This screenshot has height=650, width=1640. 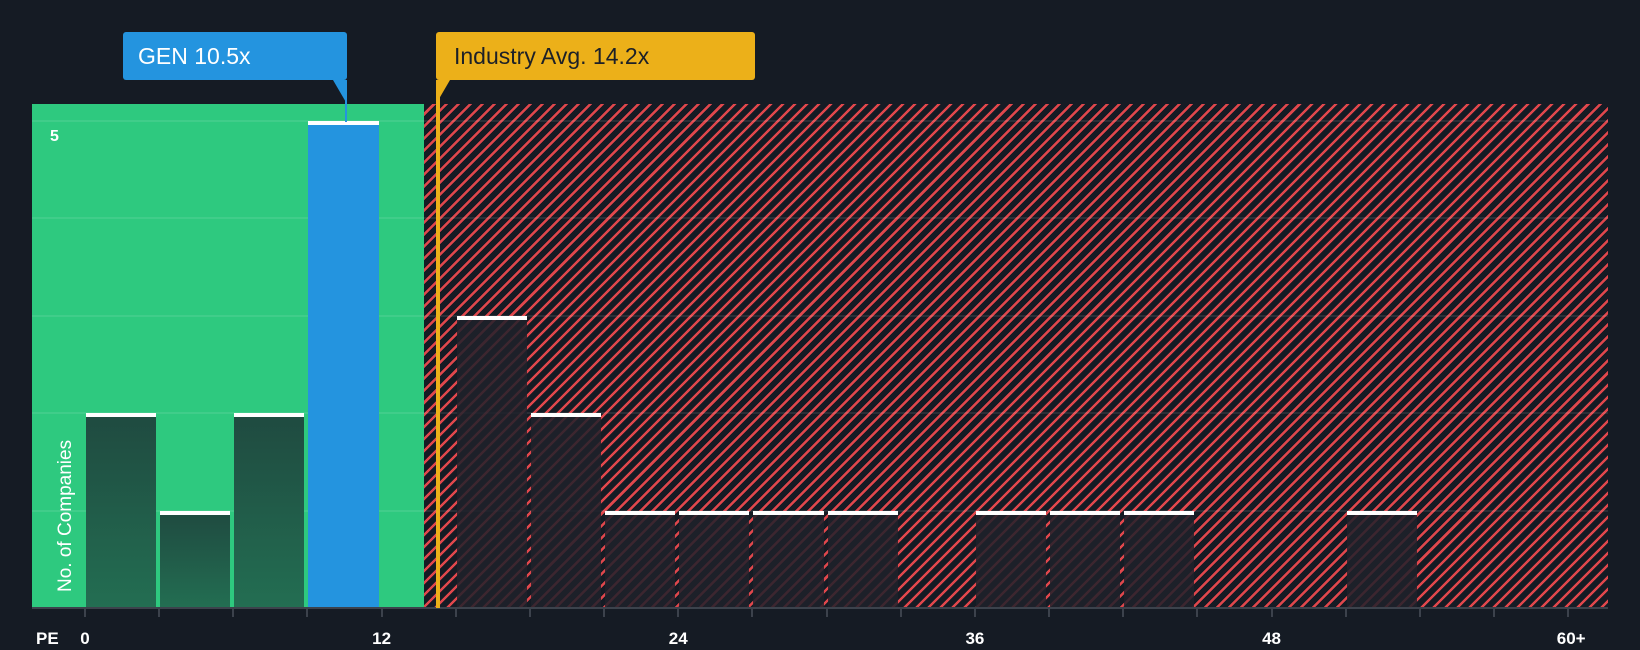 I want to click on industry-callout-pointer, so click(x=443, y=92).